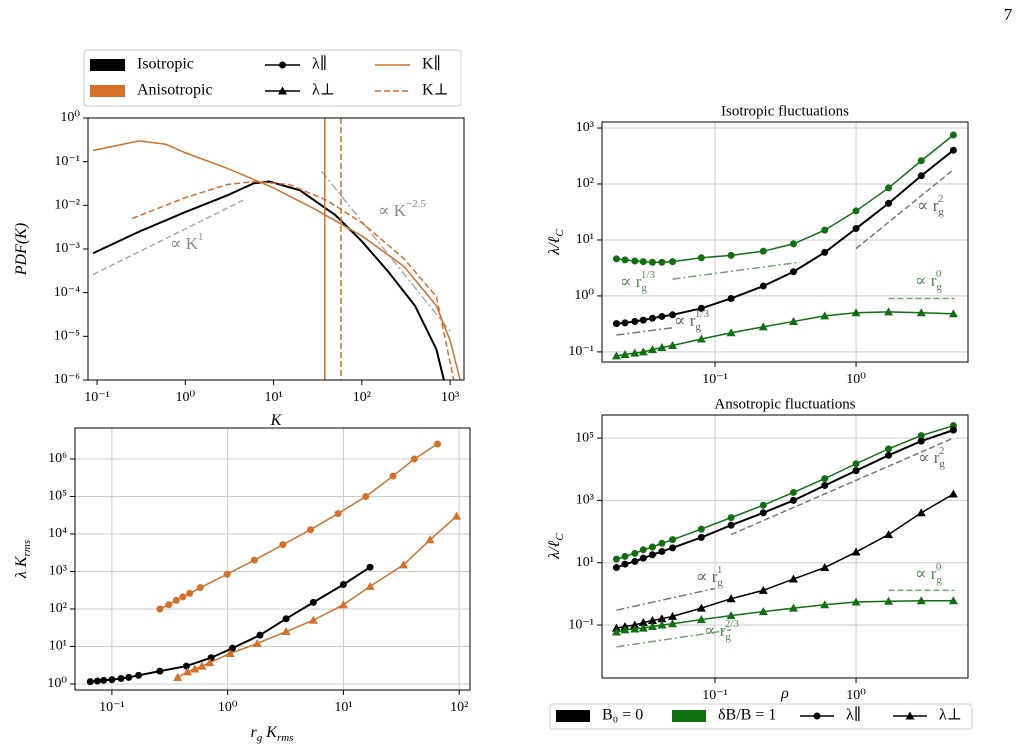 The width and height of the screenshot is (1027, 754). I want to click on annotation: ∝ rg1, so click(709, 576).